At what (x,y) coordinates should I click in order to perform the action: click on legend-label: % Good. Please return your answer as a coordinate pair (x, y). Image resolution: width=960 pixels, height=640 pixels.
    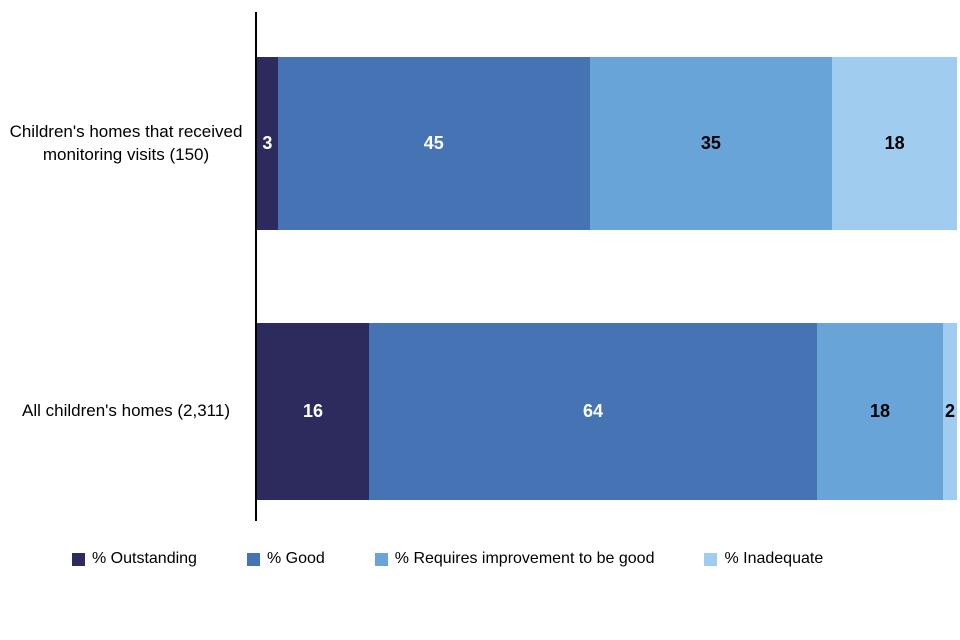
    Looking at the image, I should click on (295, 558).